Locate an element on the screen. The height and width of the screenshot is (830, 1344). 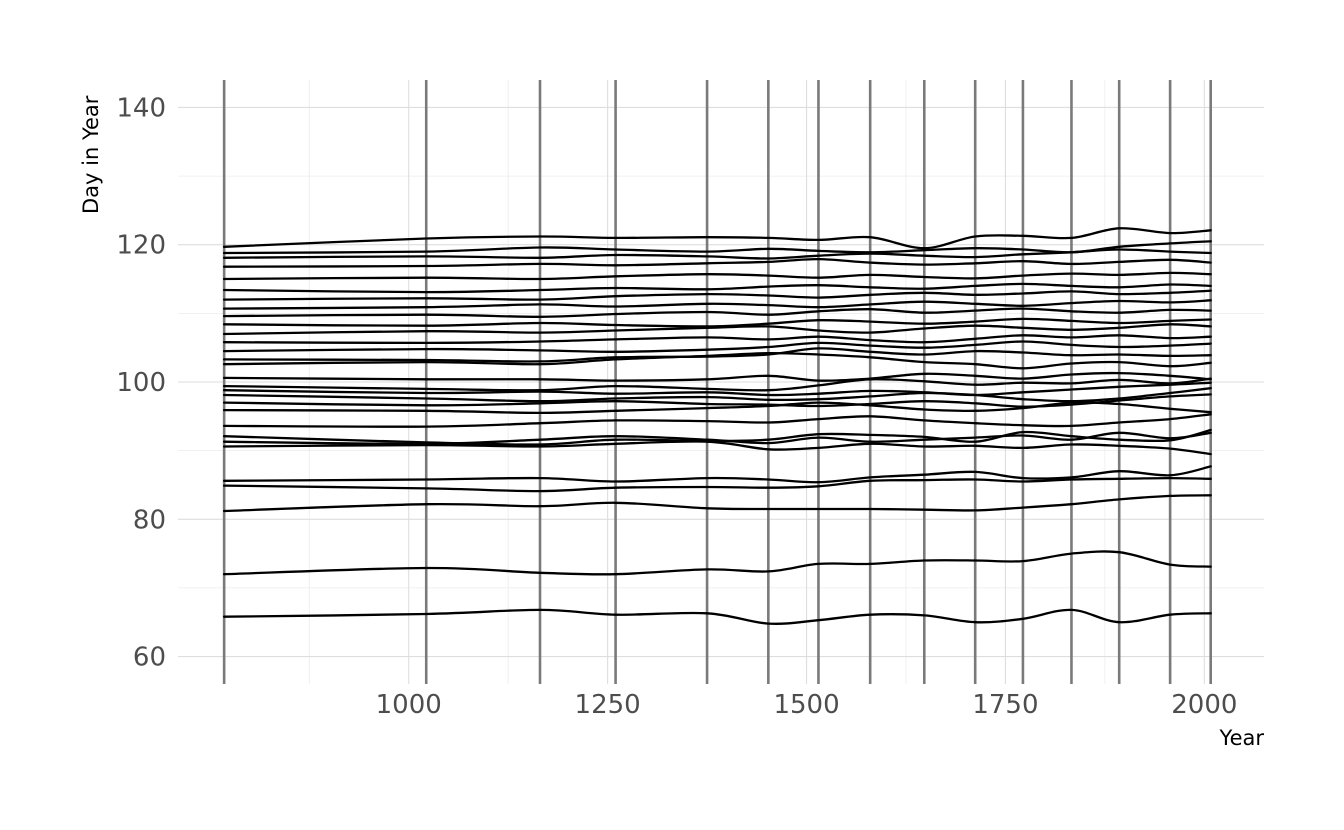
y-tick-label: 80 is located at coordinates (149, 520).